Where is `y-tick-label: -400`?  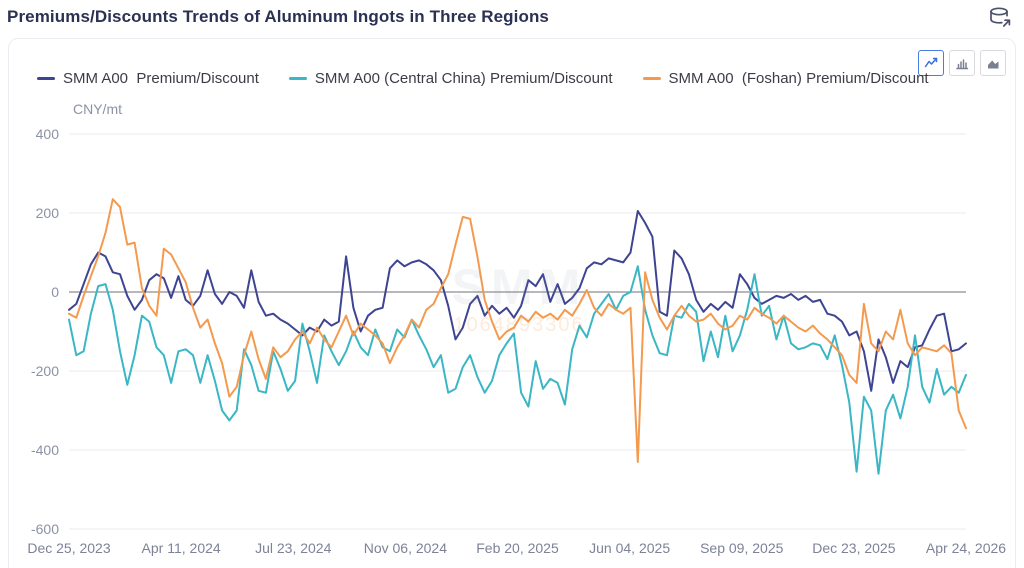 y-tick-label: -400 is located at coordinates (45, 450).